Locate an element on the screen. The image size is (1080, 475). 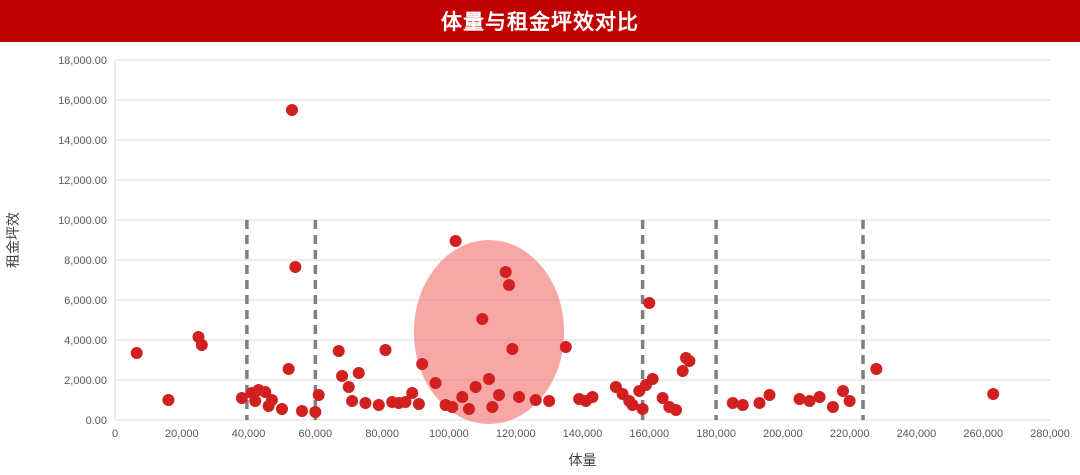
title-bar: 体量与租金坪效对比 is located at coordinates (540, 21).